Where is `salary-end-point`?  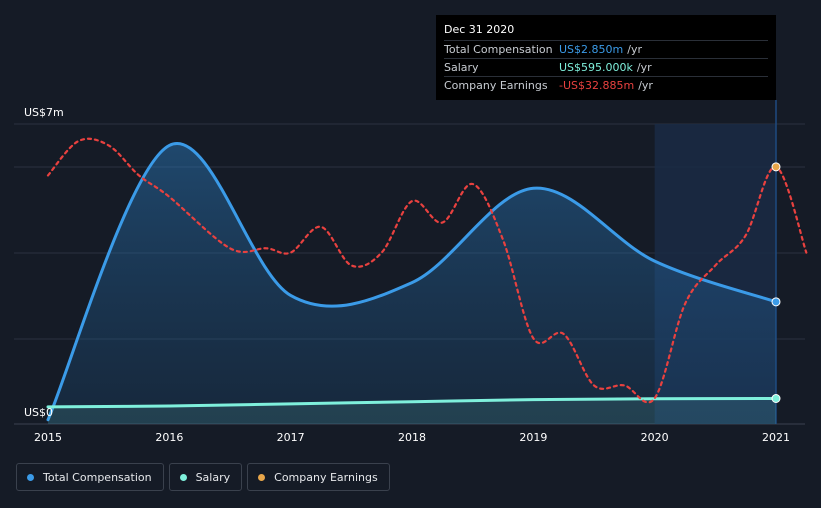 salary-end-point is located at coordinates (776, 398).